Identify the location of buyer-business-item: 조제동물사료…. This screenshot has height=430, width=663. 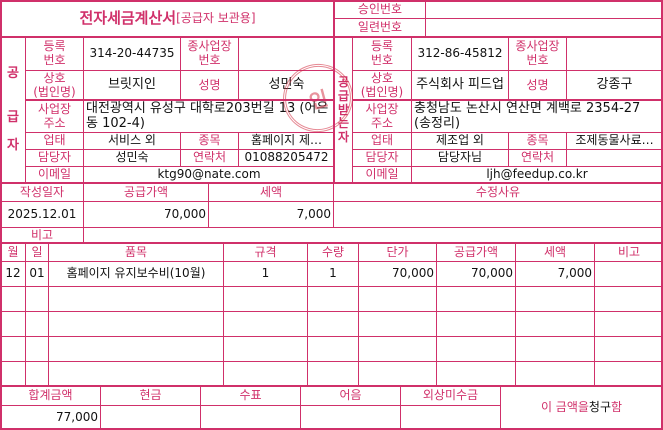
(614, 141).